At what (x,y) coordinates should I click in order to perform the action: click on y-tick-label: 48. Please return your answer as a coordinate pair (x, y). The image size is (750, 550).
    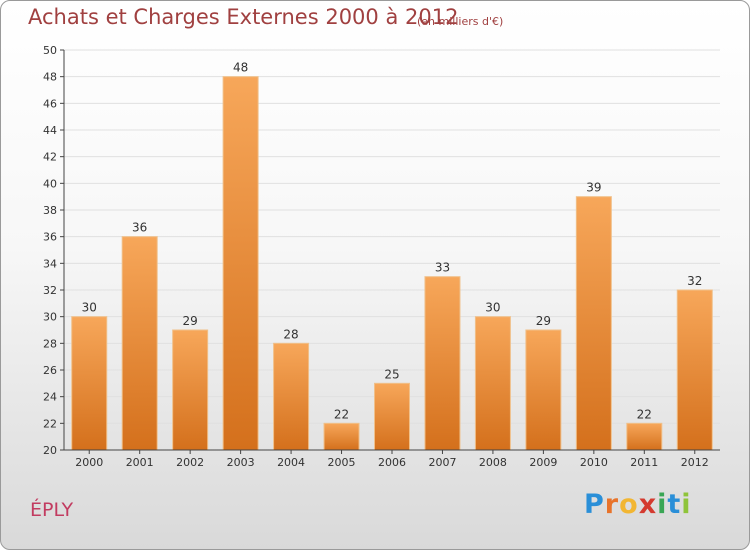
    Looking at the image, I should click on (50, 77).